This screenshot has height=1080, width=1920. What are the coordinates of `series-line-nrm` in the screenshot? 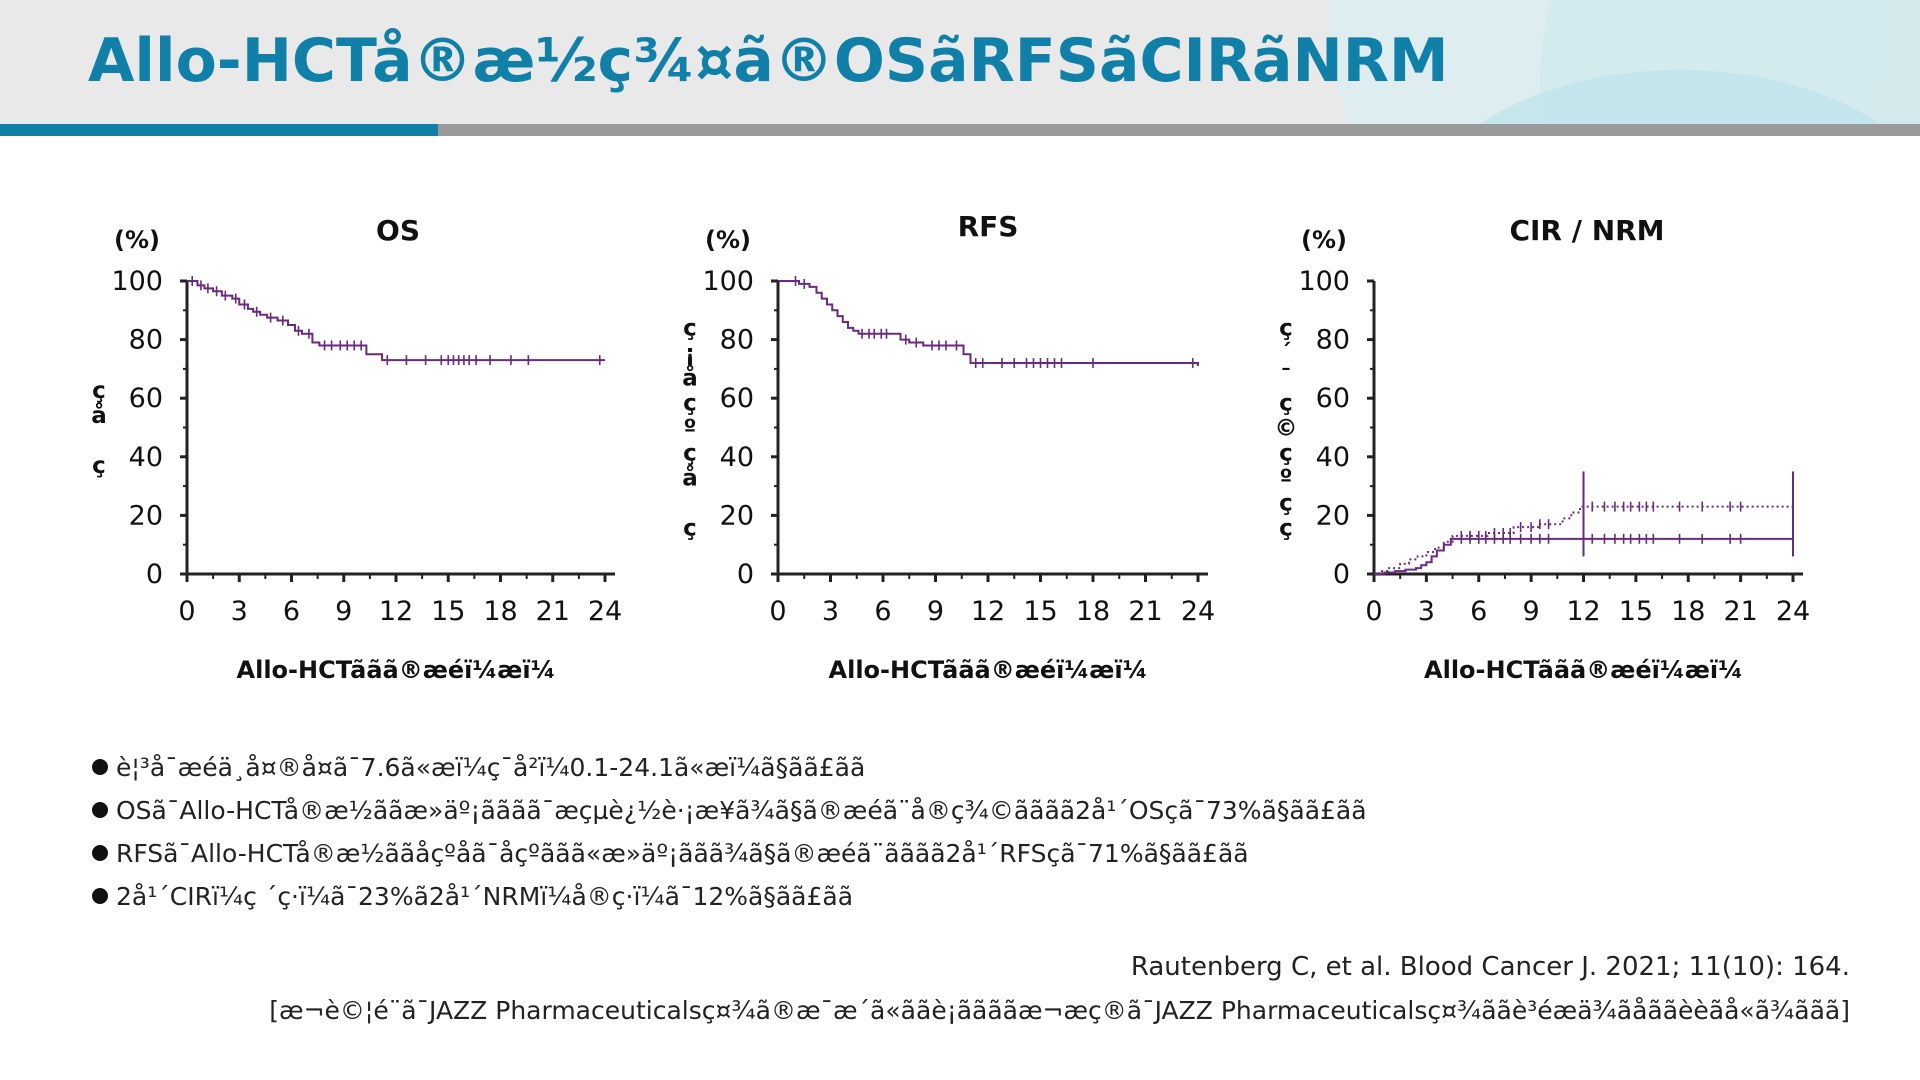 It's located at (1583, 556).